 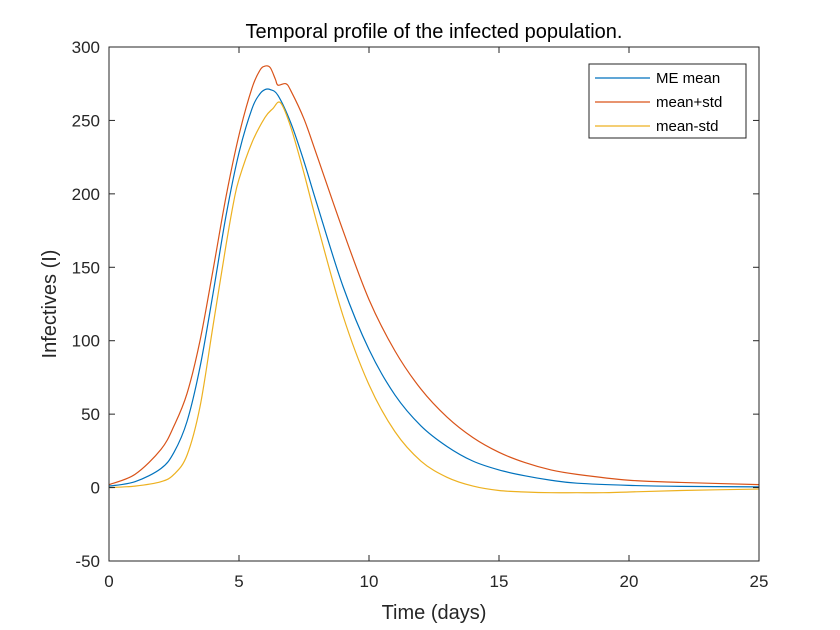 I want to click on x-tick-label: 20, so click(x=629, y=581).